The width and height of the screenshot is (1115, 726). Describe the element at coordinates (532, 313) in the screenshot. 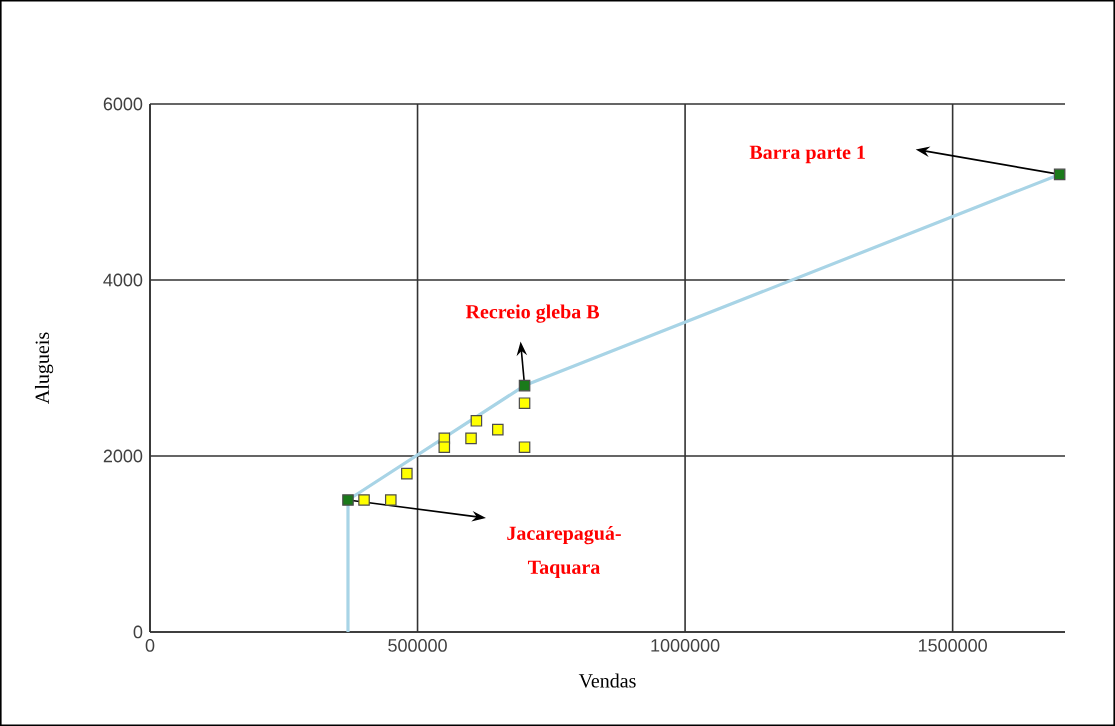

I see `annotation: Recreio gleba B` at that location.